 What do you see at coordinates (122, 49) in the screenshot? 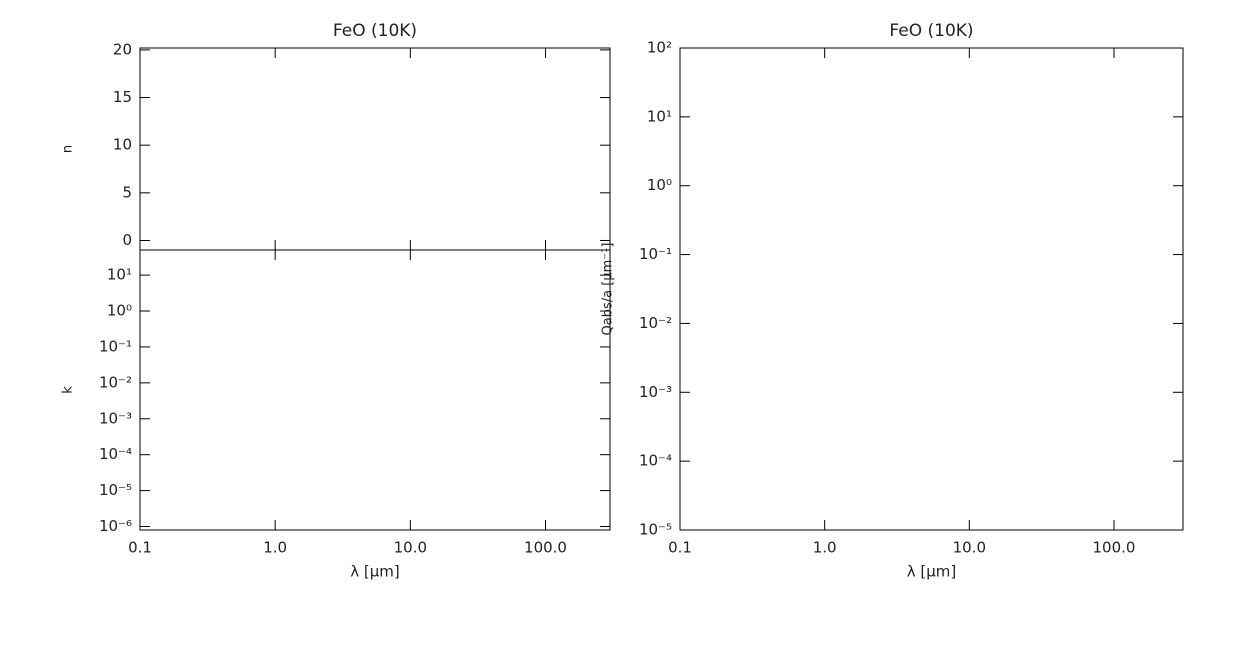
I see `y-tick-label: 20` at bounding box center [122, 49].